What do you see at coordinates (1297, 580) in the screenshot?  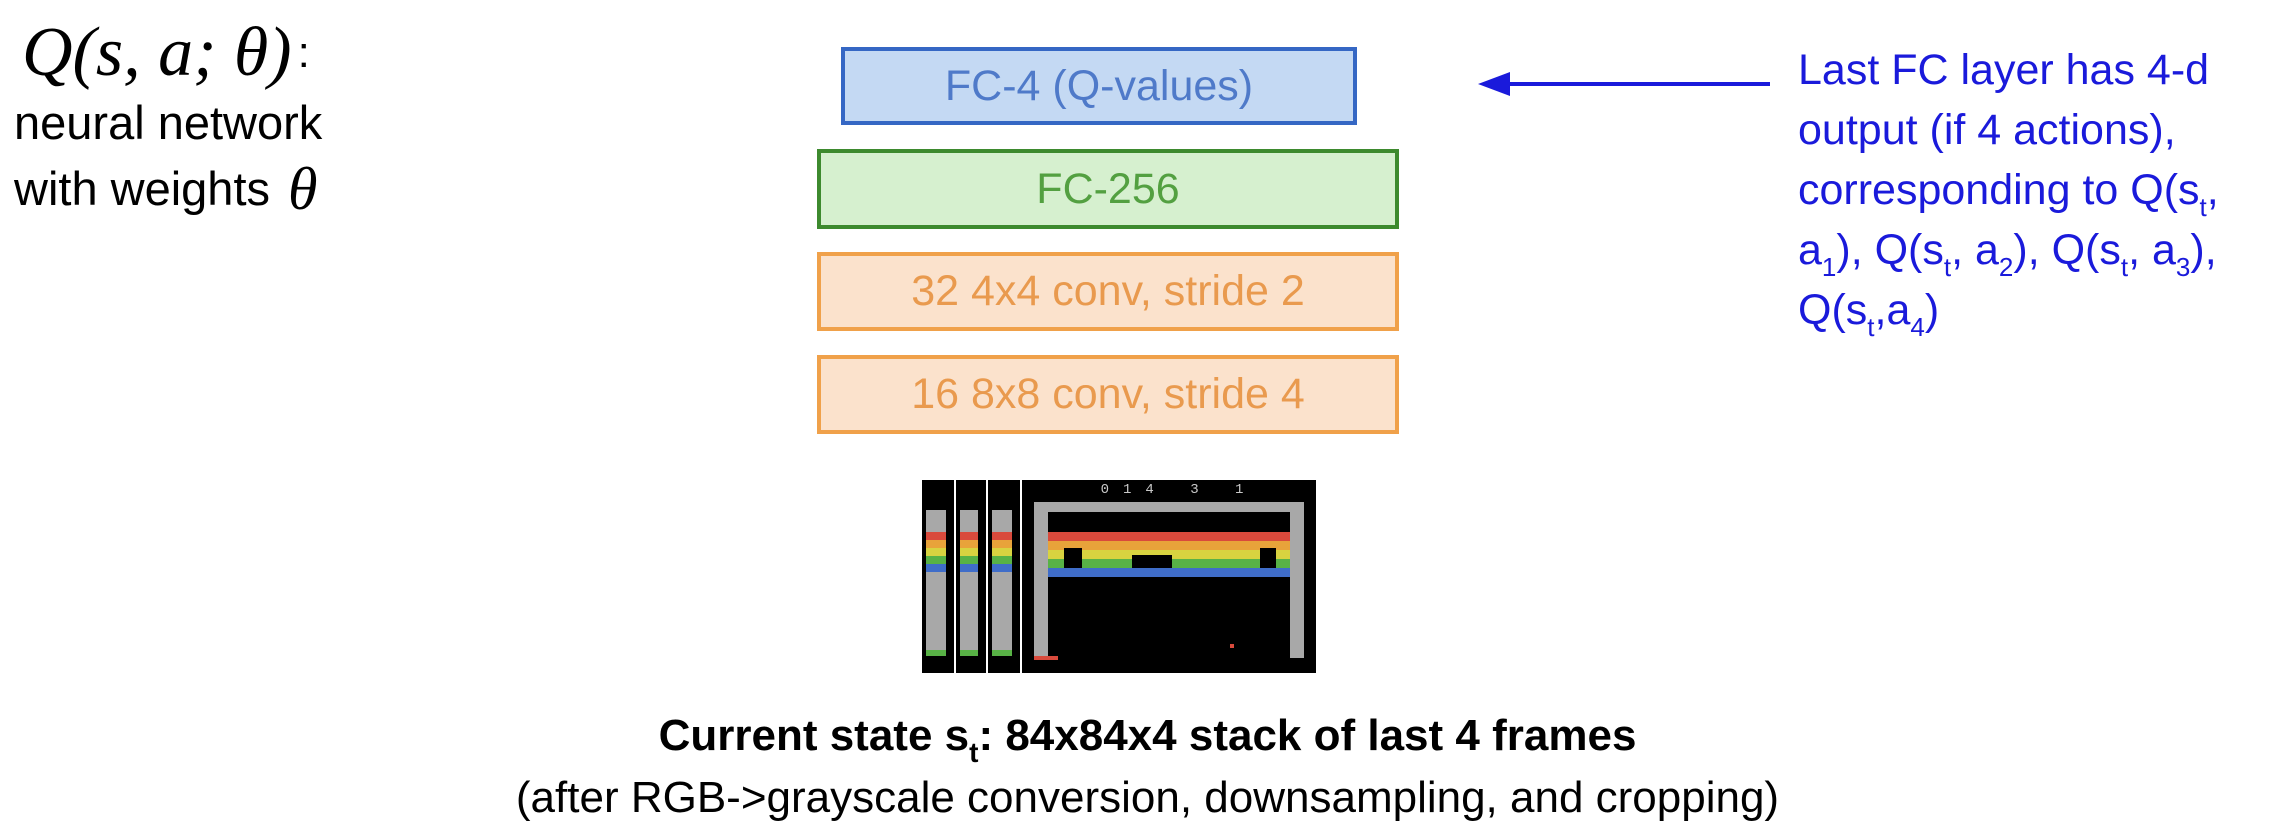 I see `right-wall` at bounding box center [1297, 580].